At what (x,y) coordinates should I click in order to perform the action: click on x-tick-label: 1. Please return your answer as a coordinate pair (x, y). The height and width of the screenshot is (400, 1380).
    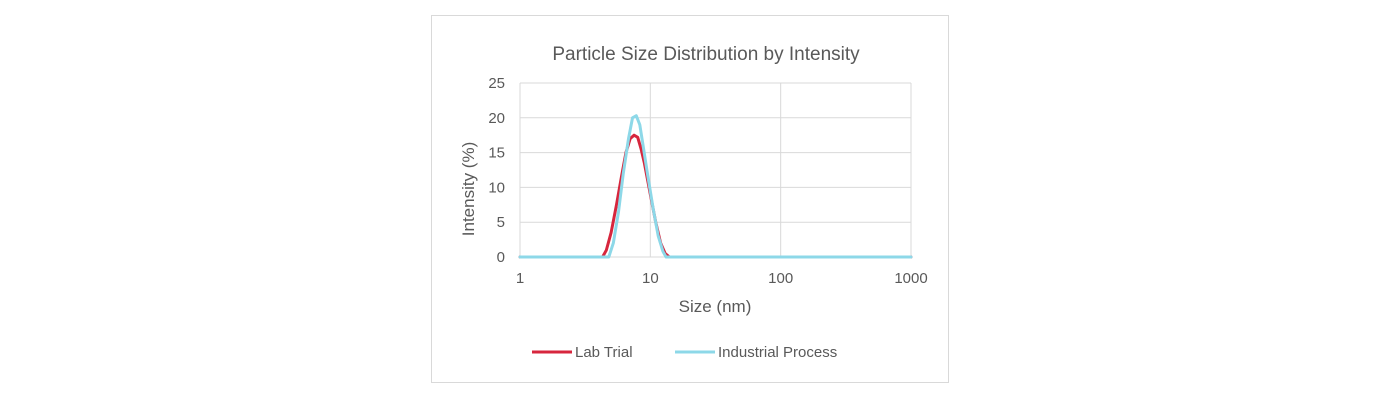
    Looking at the image, I should click on (520, 278).